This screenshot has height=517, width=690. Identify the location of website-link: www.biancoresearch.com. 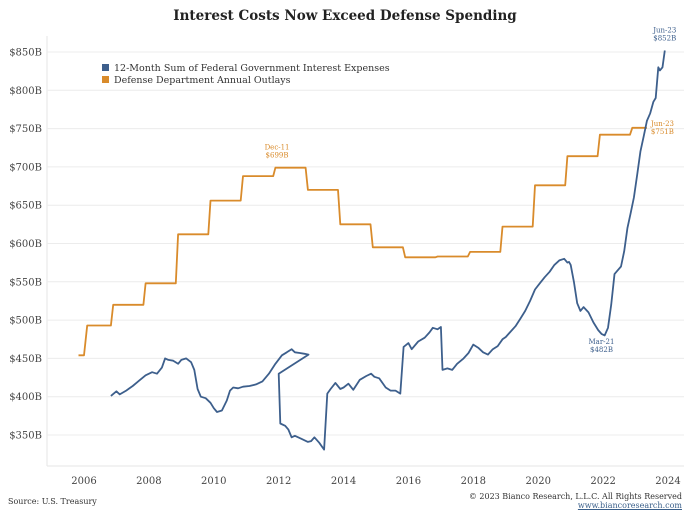
(629, 505).